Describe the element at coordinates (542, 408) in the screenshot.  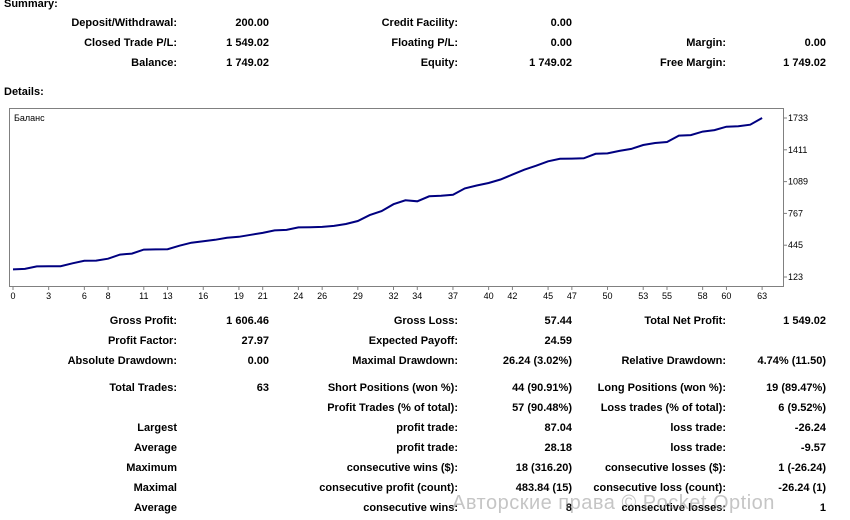
I see `profit-trades-value: 57 (90.48%)` at that location.